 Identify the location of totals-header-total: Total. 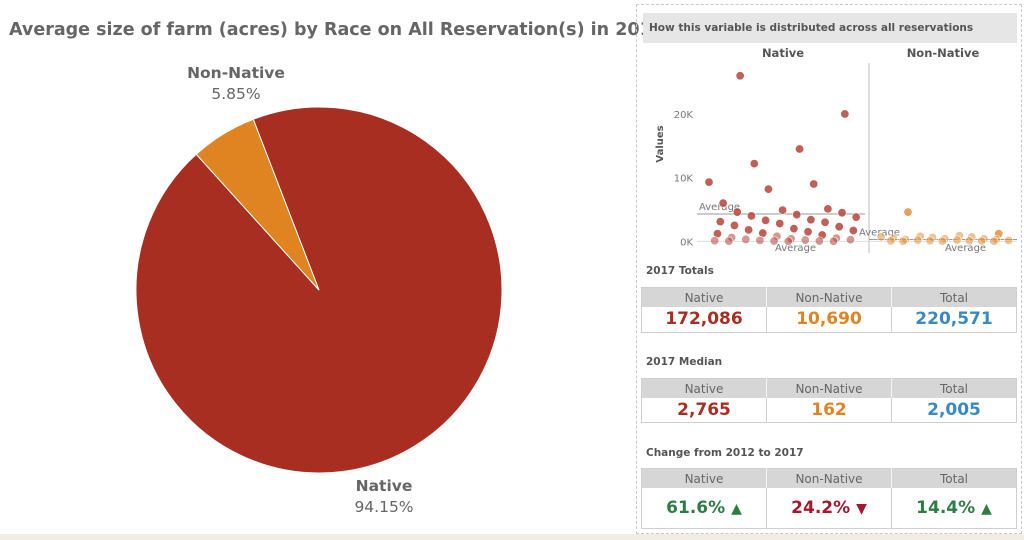
(954, 297).